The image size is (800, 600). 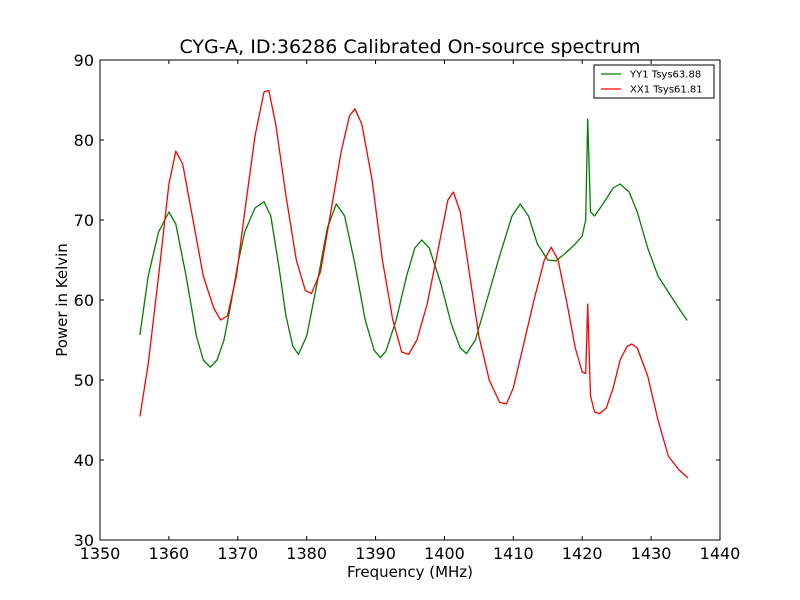 I want to click on x-tick-label: 1390, so click(x=375, y=553).